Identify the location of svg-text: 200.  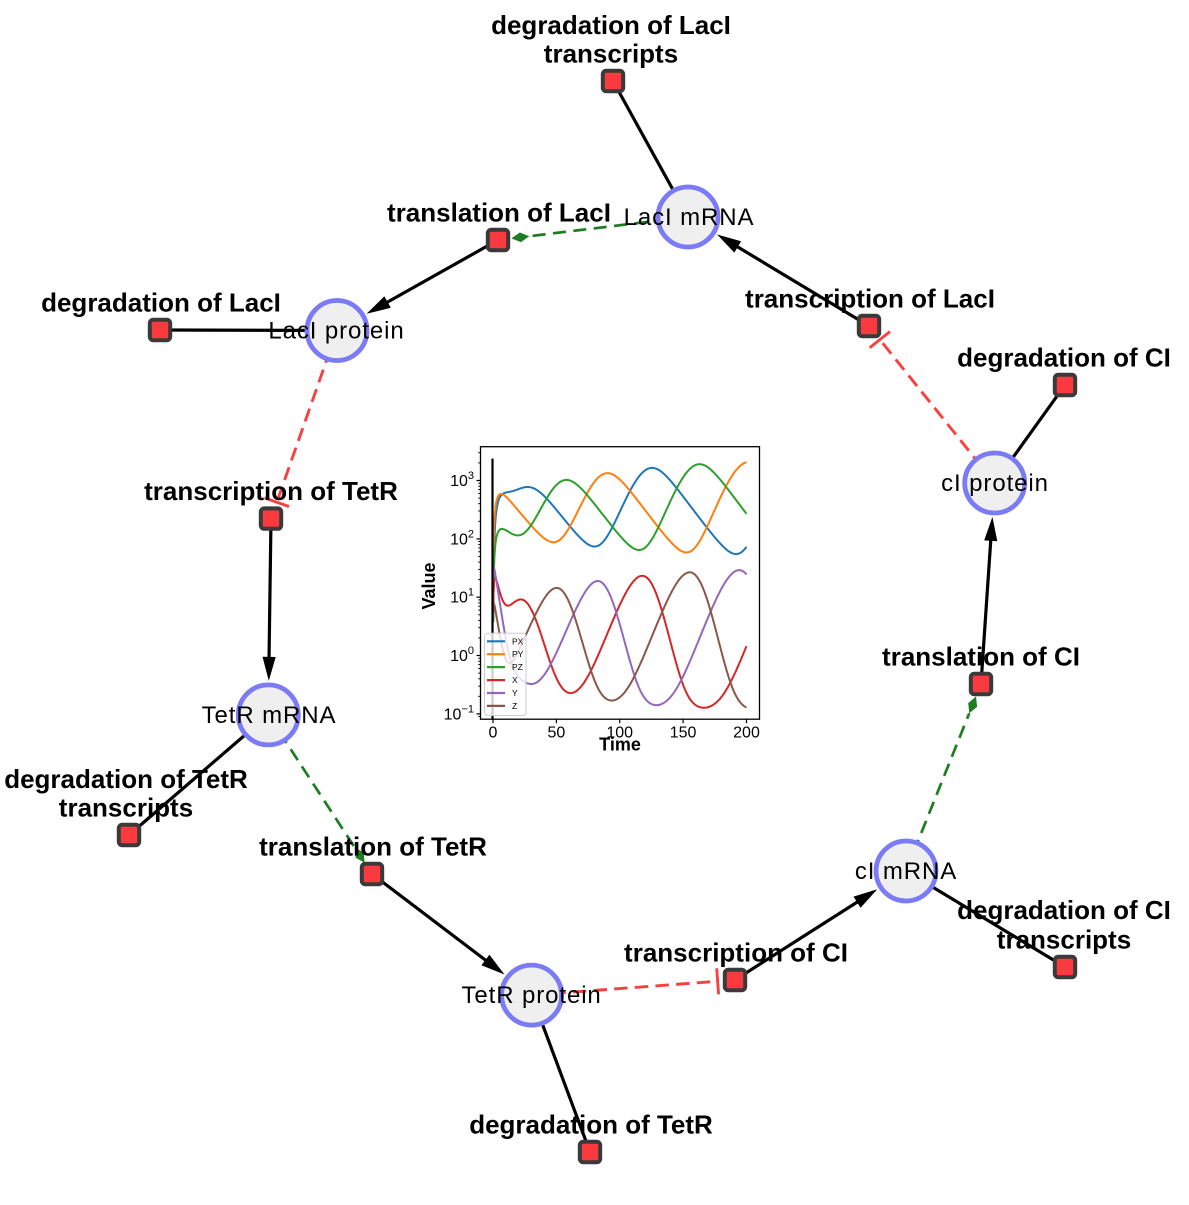
(746, 733).